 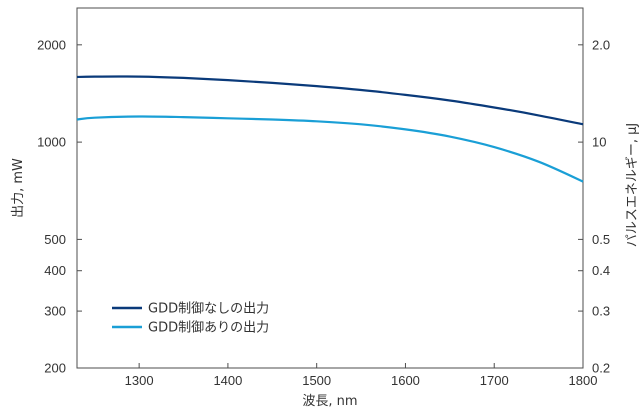 I want to click on y-left-axis-title: 出力, mW, so click(x=18, y=188).